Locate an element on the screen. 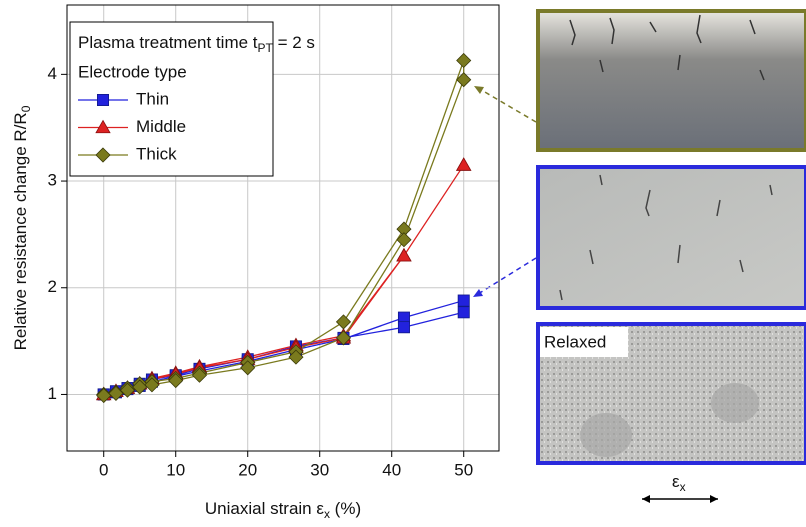  x-tick-label: 10 is located at coordinates (175, 469).